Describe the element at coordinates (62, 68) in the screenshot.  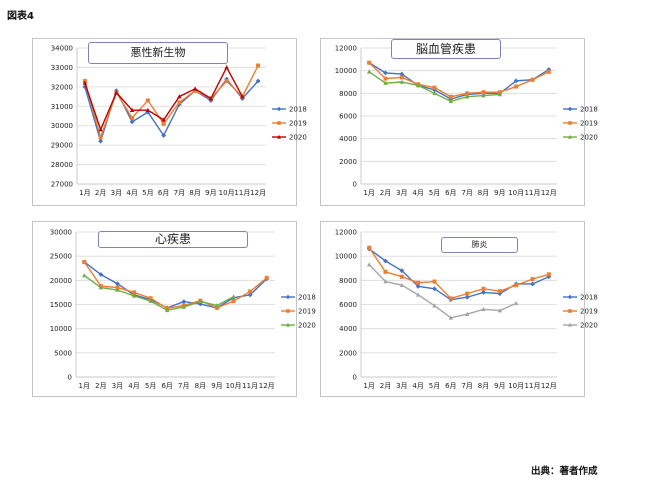
I see `y-tick-label: 33000` at that location.